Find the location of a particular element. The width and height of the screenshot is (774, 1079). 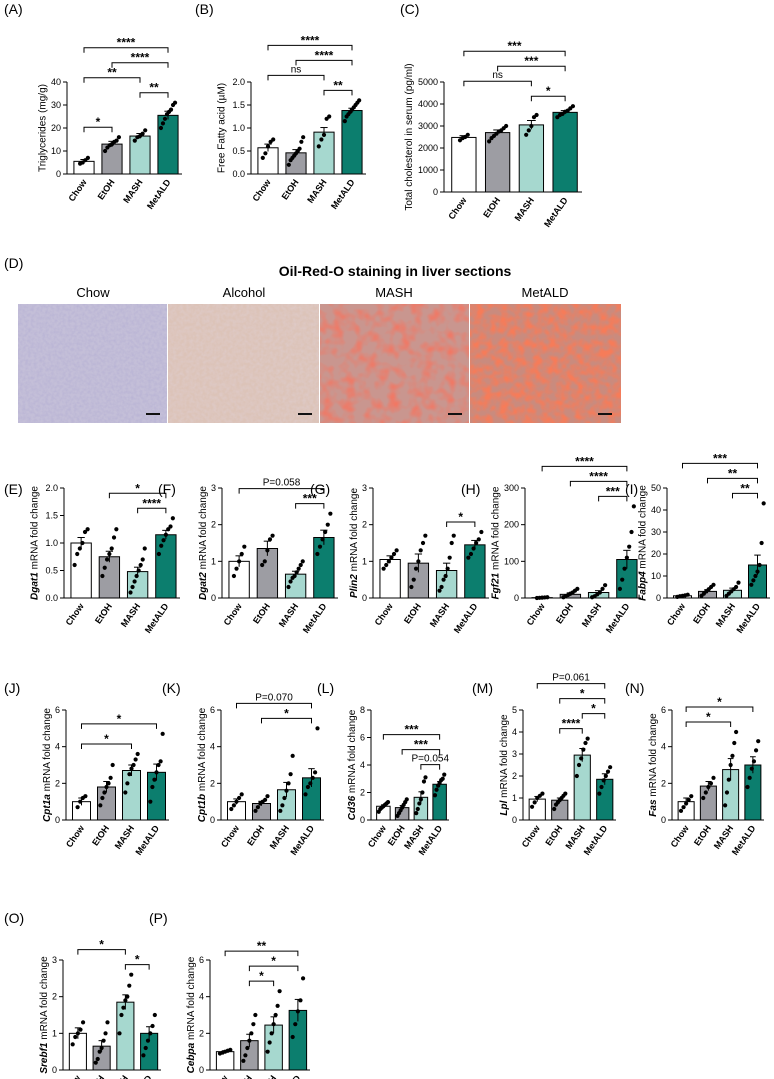

significance-label: P=0.058 is located at coordinates (282, 483).